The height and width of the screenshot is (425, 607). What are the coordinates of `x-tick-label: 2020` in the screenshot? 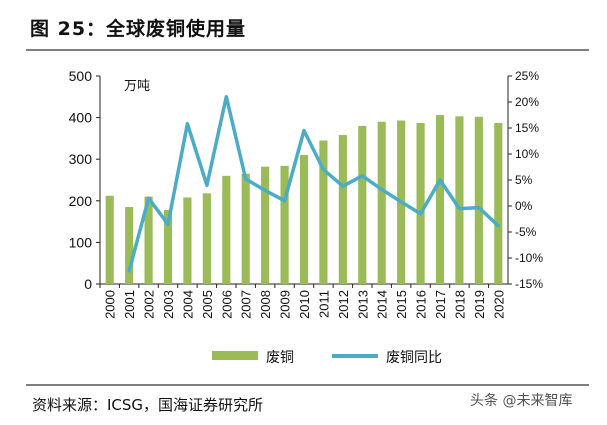 It's located at (498, 304).